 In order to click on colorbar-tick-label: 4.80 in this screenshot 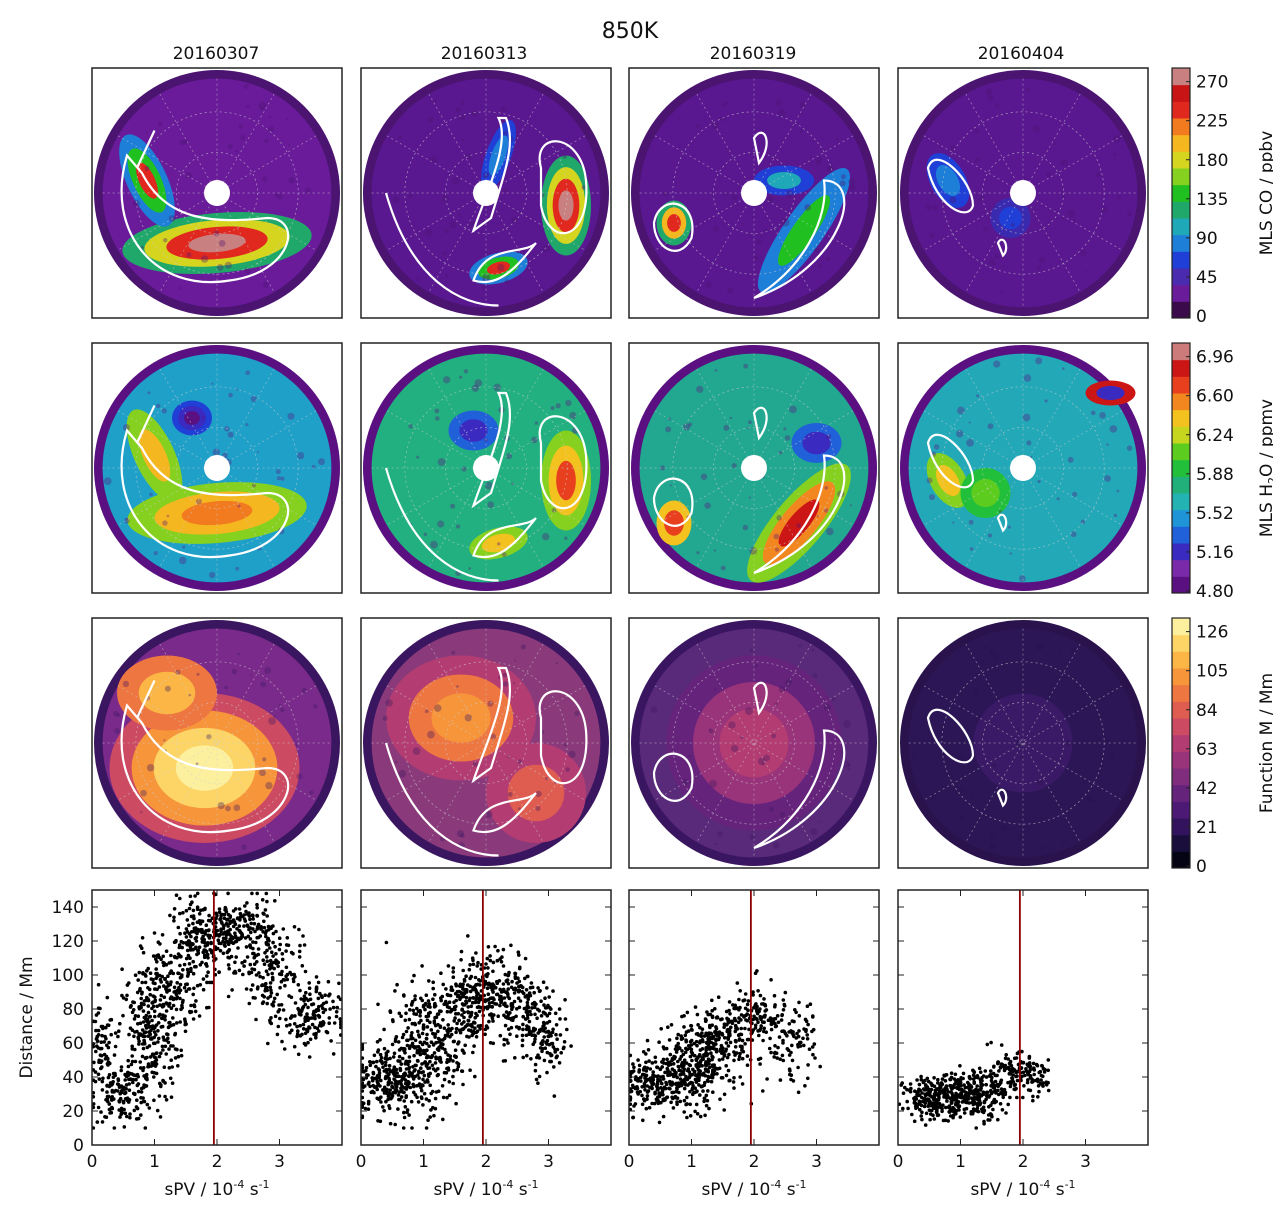, I will do `click(1215, 592)`.